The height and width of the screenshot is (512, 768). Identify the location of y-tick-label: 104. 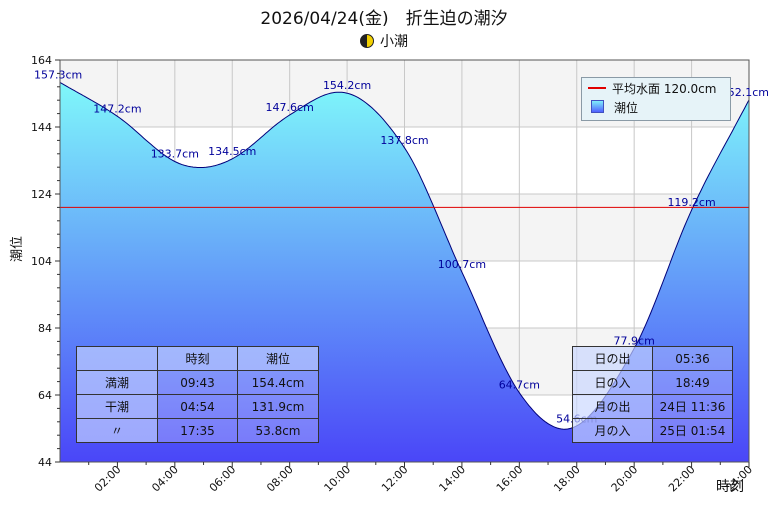
(41, 261).